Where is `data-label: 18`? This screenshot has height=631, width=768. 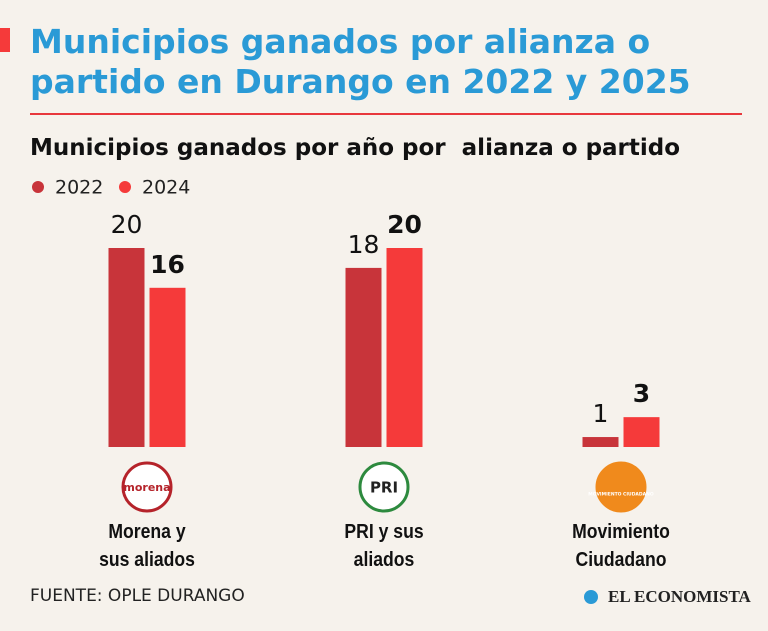
data-label: 18 is located at coordinates (364, 244).